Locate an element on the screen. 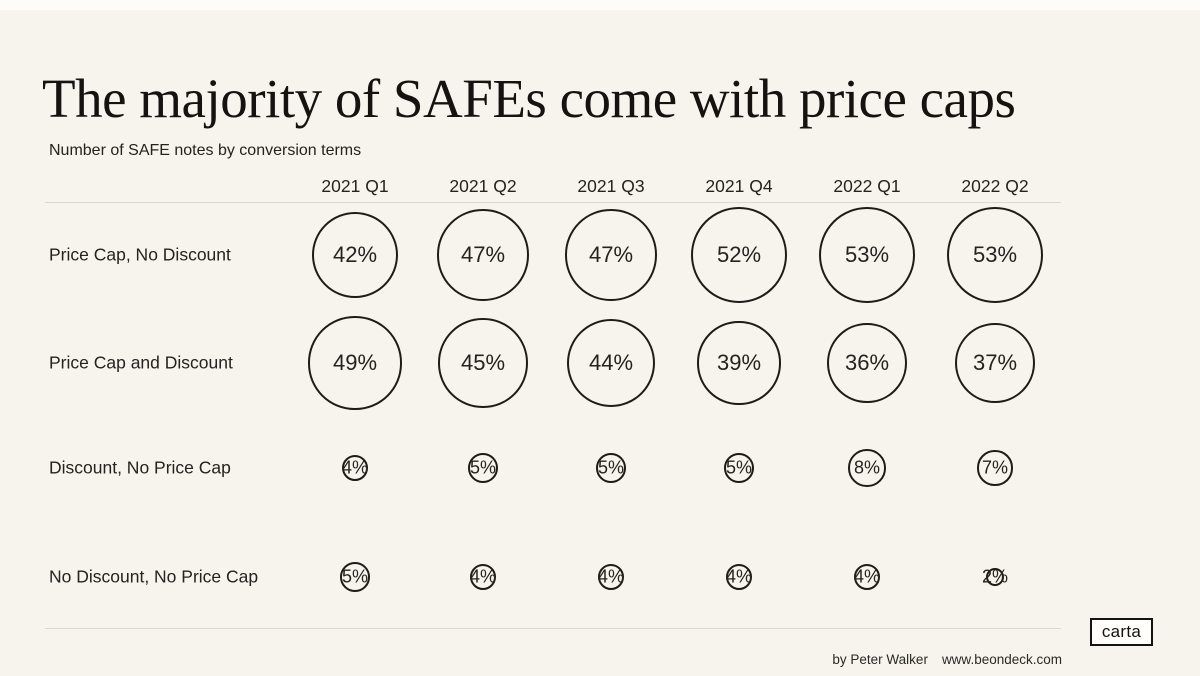 The image size is (1200, 676). header-divider-line is located at coordinates (553, 202).